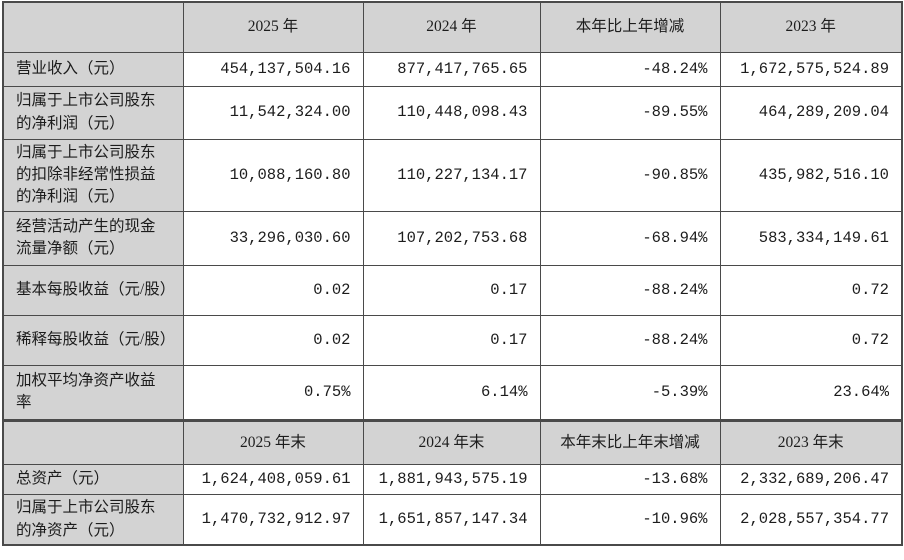 The image size is (904, 560). I want to click on cell-value: 6.14%, so click(451, 392).